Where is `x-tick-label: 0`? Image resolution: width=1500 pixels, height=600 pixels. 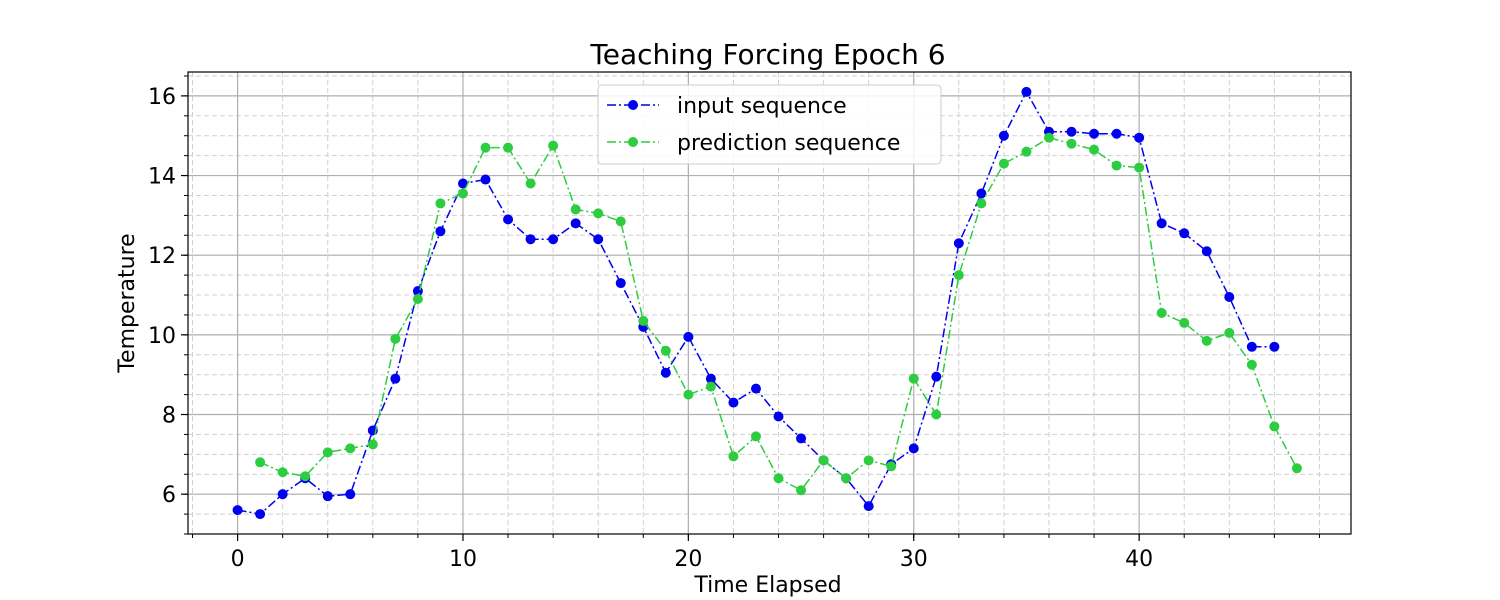
x-tick-label: 0 is located at coordinates (238, 559).